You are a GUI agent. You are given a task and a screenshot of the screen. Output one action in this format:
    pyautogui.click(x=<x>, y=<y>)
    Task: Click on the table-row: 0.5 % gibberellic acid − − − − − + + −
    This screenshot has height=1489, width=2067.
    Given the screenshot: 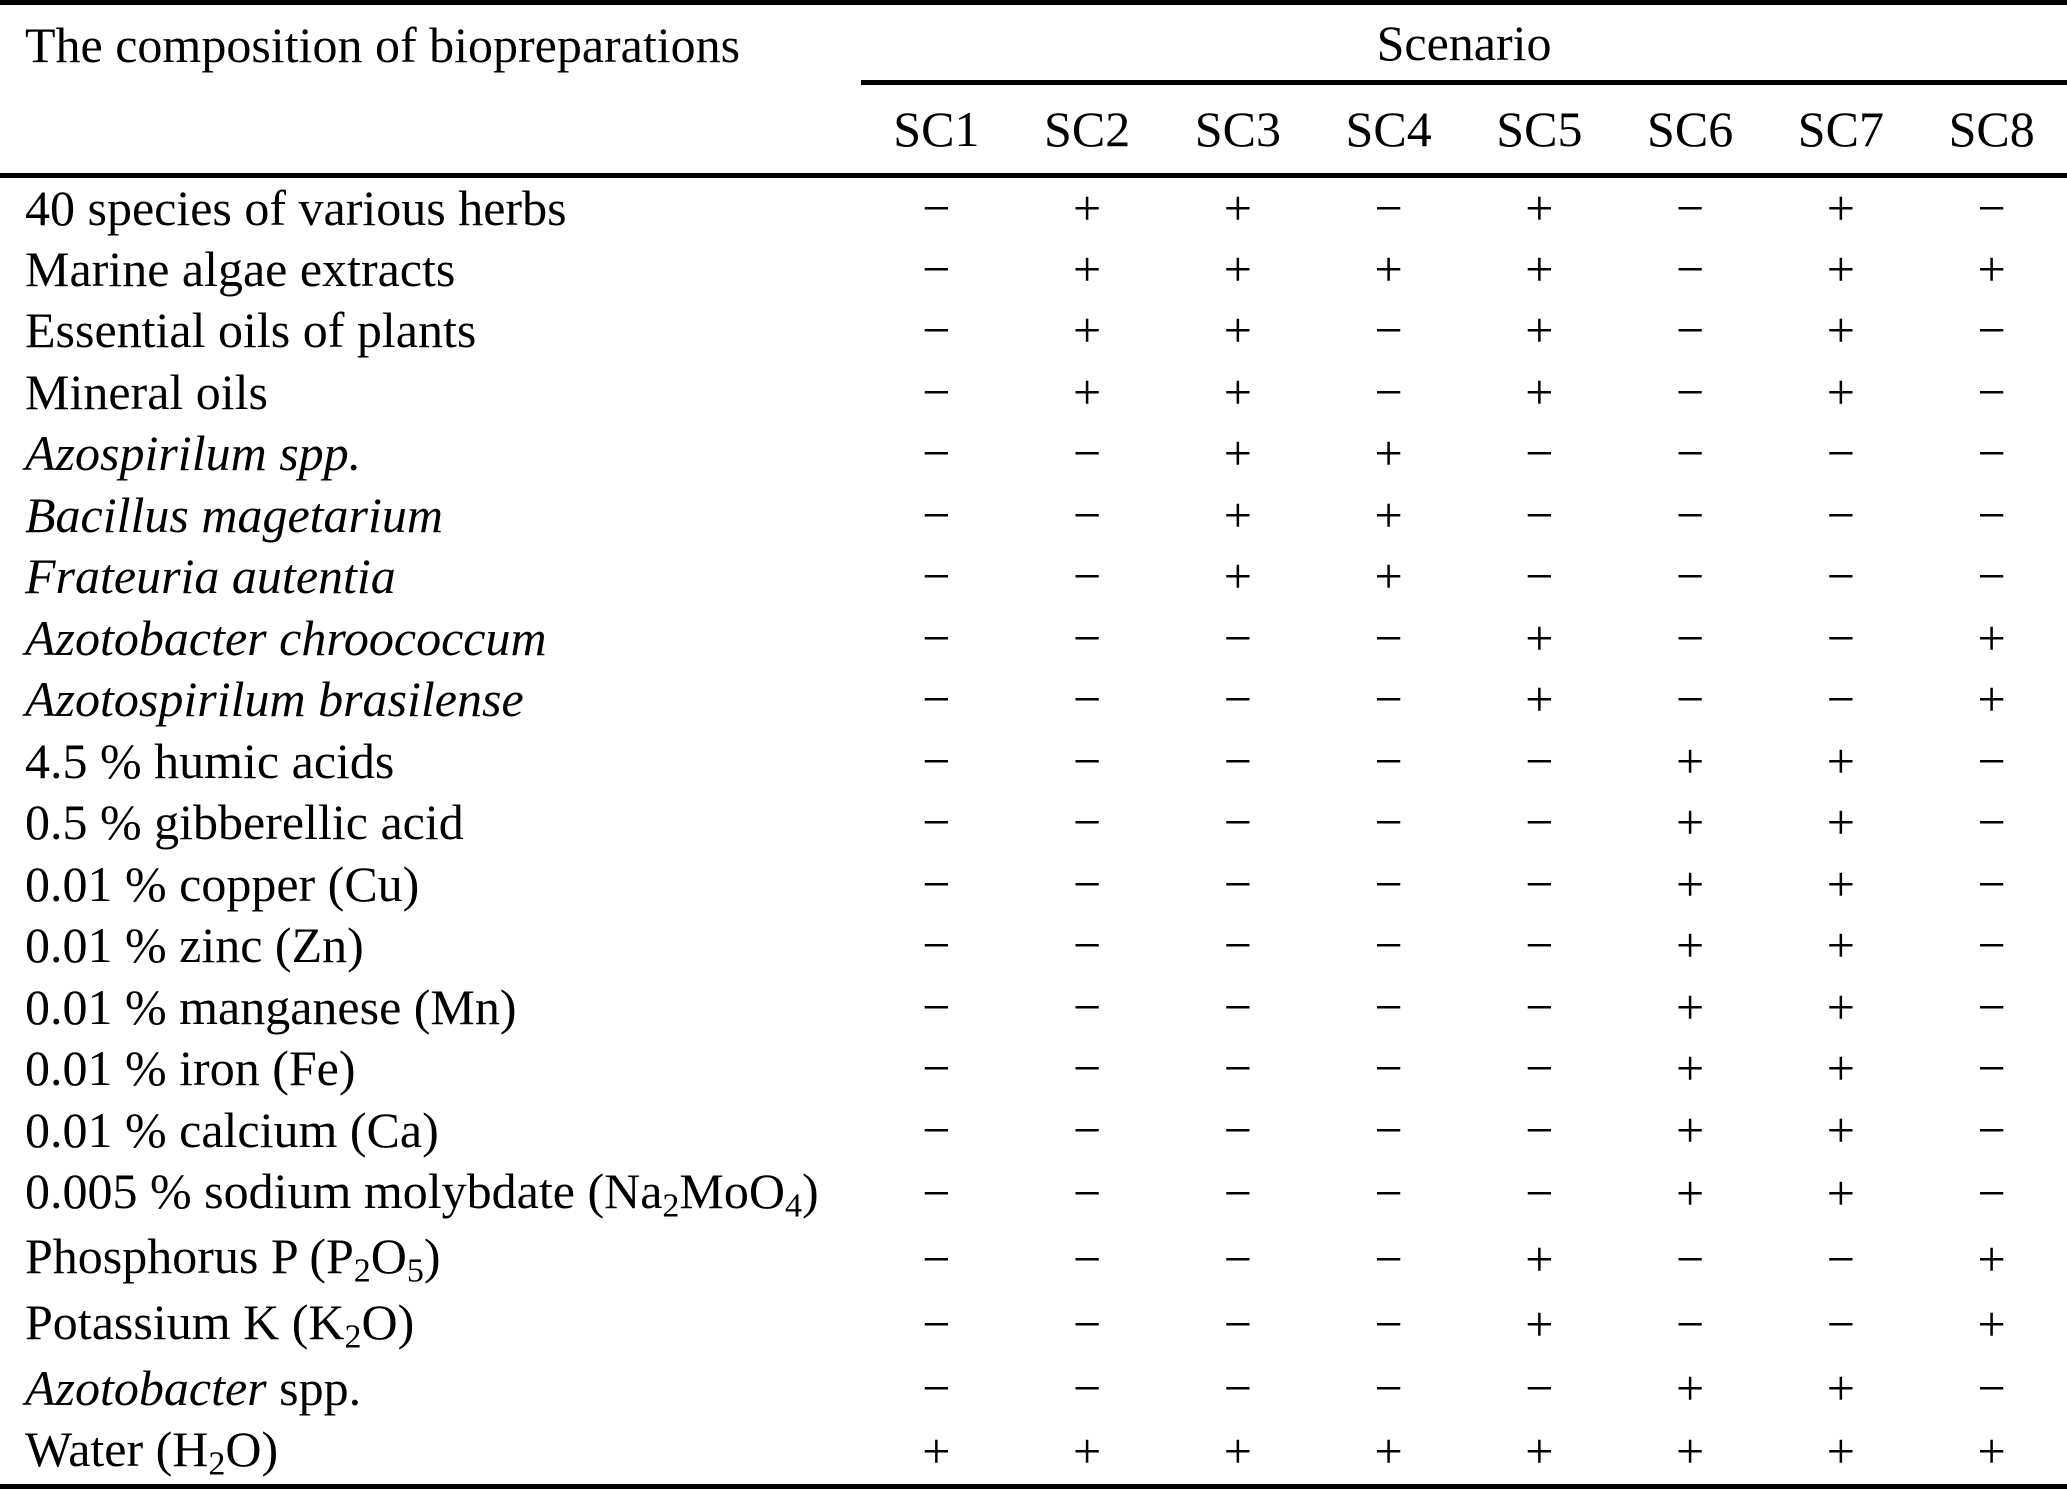 What is the action you would take?
    pyautogui.click(x=1033, y=823)
    